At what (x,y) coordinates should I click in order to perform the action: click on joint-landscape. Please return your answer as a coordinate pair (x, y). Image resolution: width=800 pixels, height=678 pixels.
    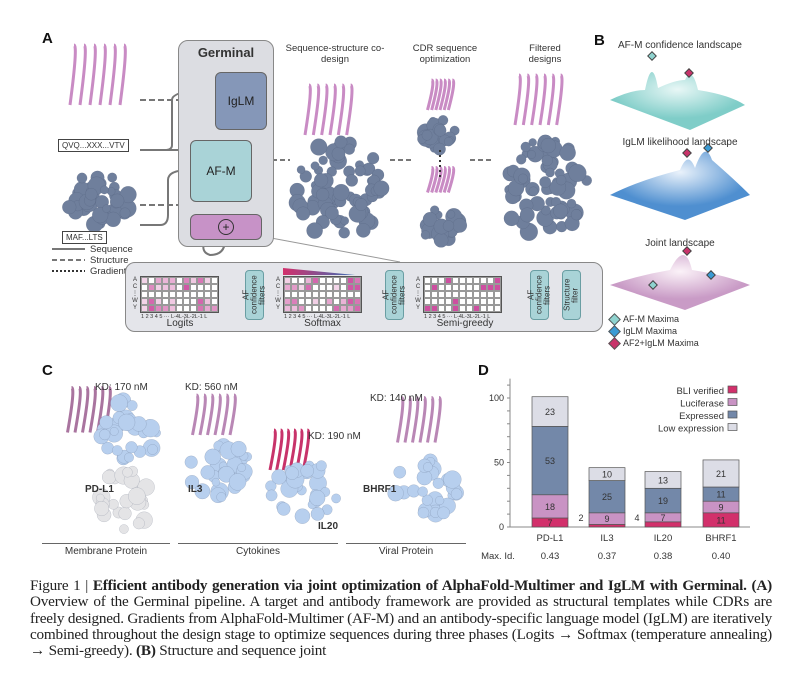
    Looking at the image, I should click on (680, 282).